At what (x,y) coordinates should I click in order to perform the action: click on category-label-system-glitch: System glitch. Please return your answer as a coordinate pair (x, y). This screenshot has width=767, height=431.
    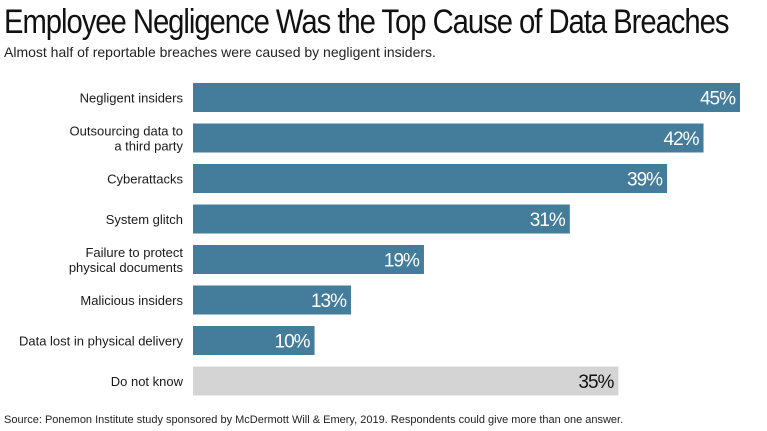
    Looking at the image, I should click on (144, 219).